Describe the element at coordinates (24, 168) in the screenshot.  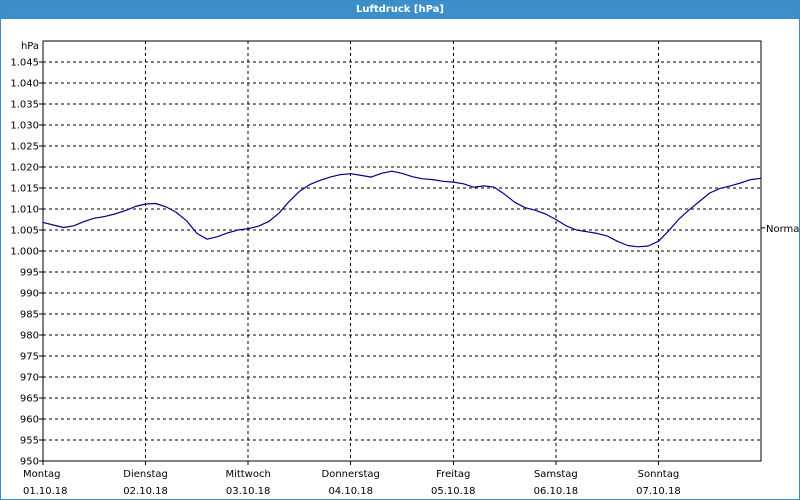
I see `y-tick-label: 1.020` at that location.